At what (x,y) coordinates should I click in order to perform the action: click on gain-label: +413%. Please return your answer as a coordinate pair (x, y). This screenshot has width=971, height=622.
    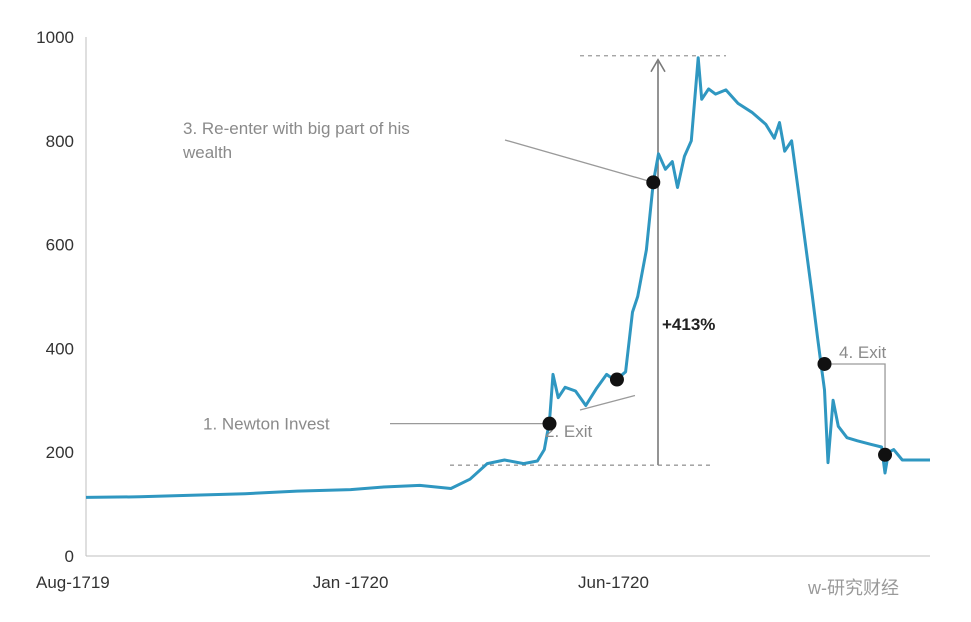
    Looking at the image, I should click on (688, 324).